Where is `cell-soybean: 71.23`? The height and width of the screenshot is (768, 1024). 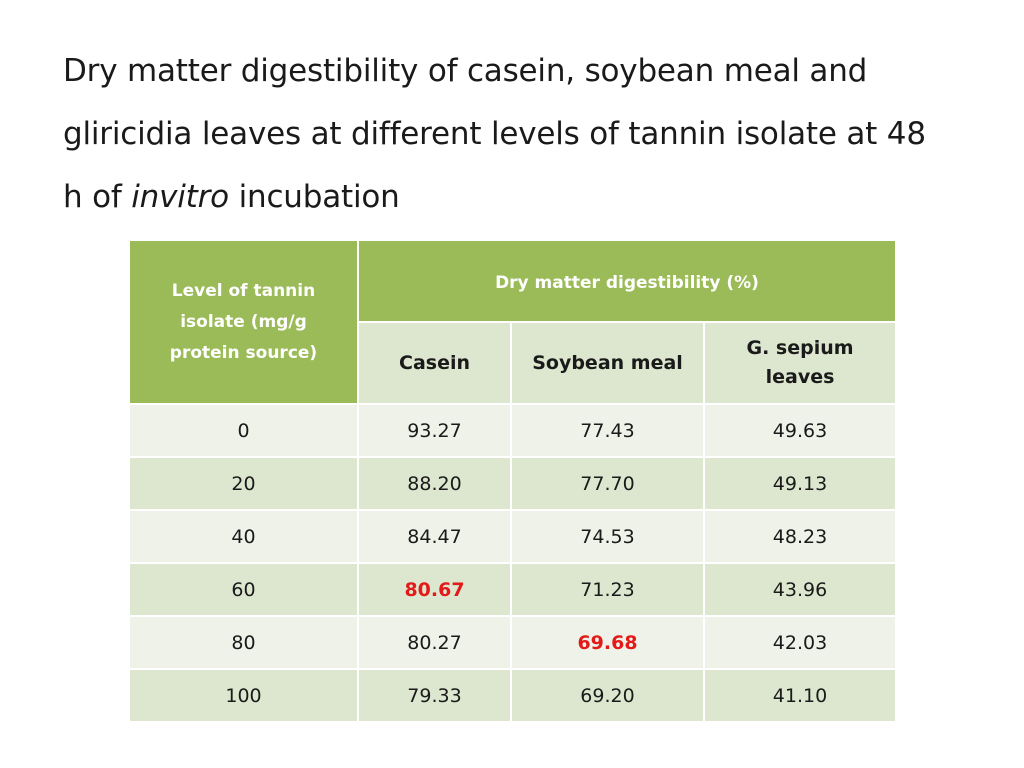 cell-soybean: 71.23 is located at coordinates (607, 589).